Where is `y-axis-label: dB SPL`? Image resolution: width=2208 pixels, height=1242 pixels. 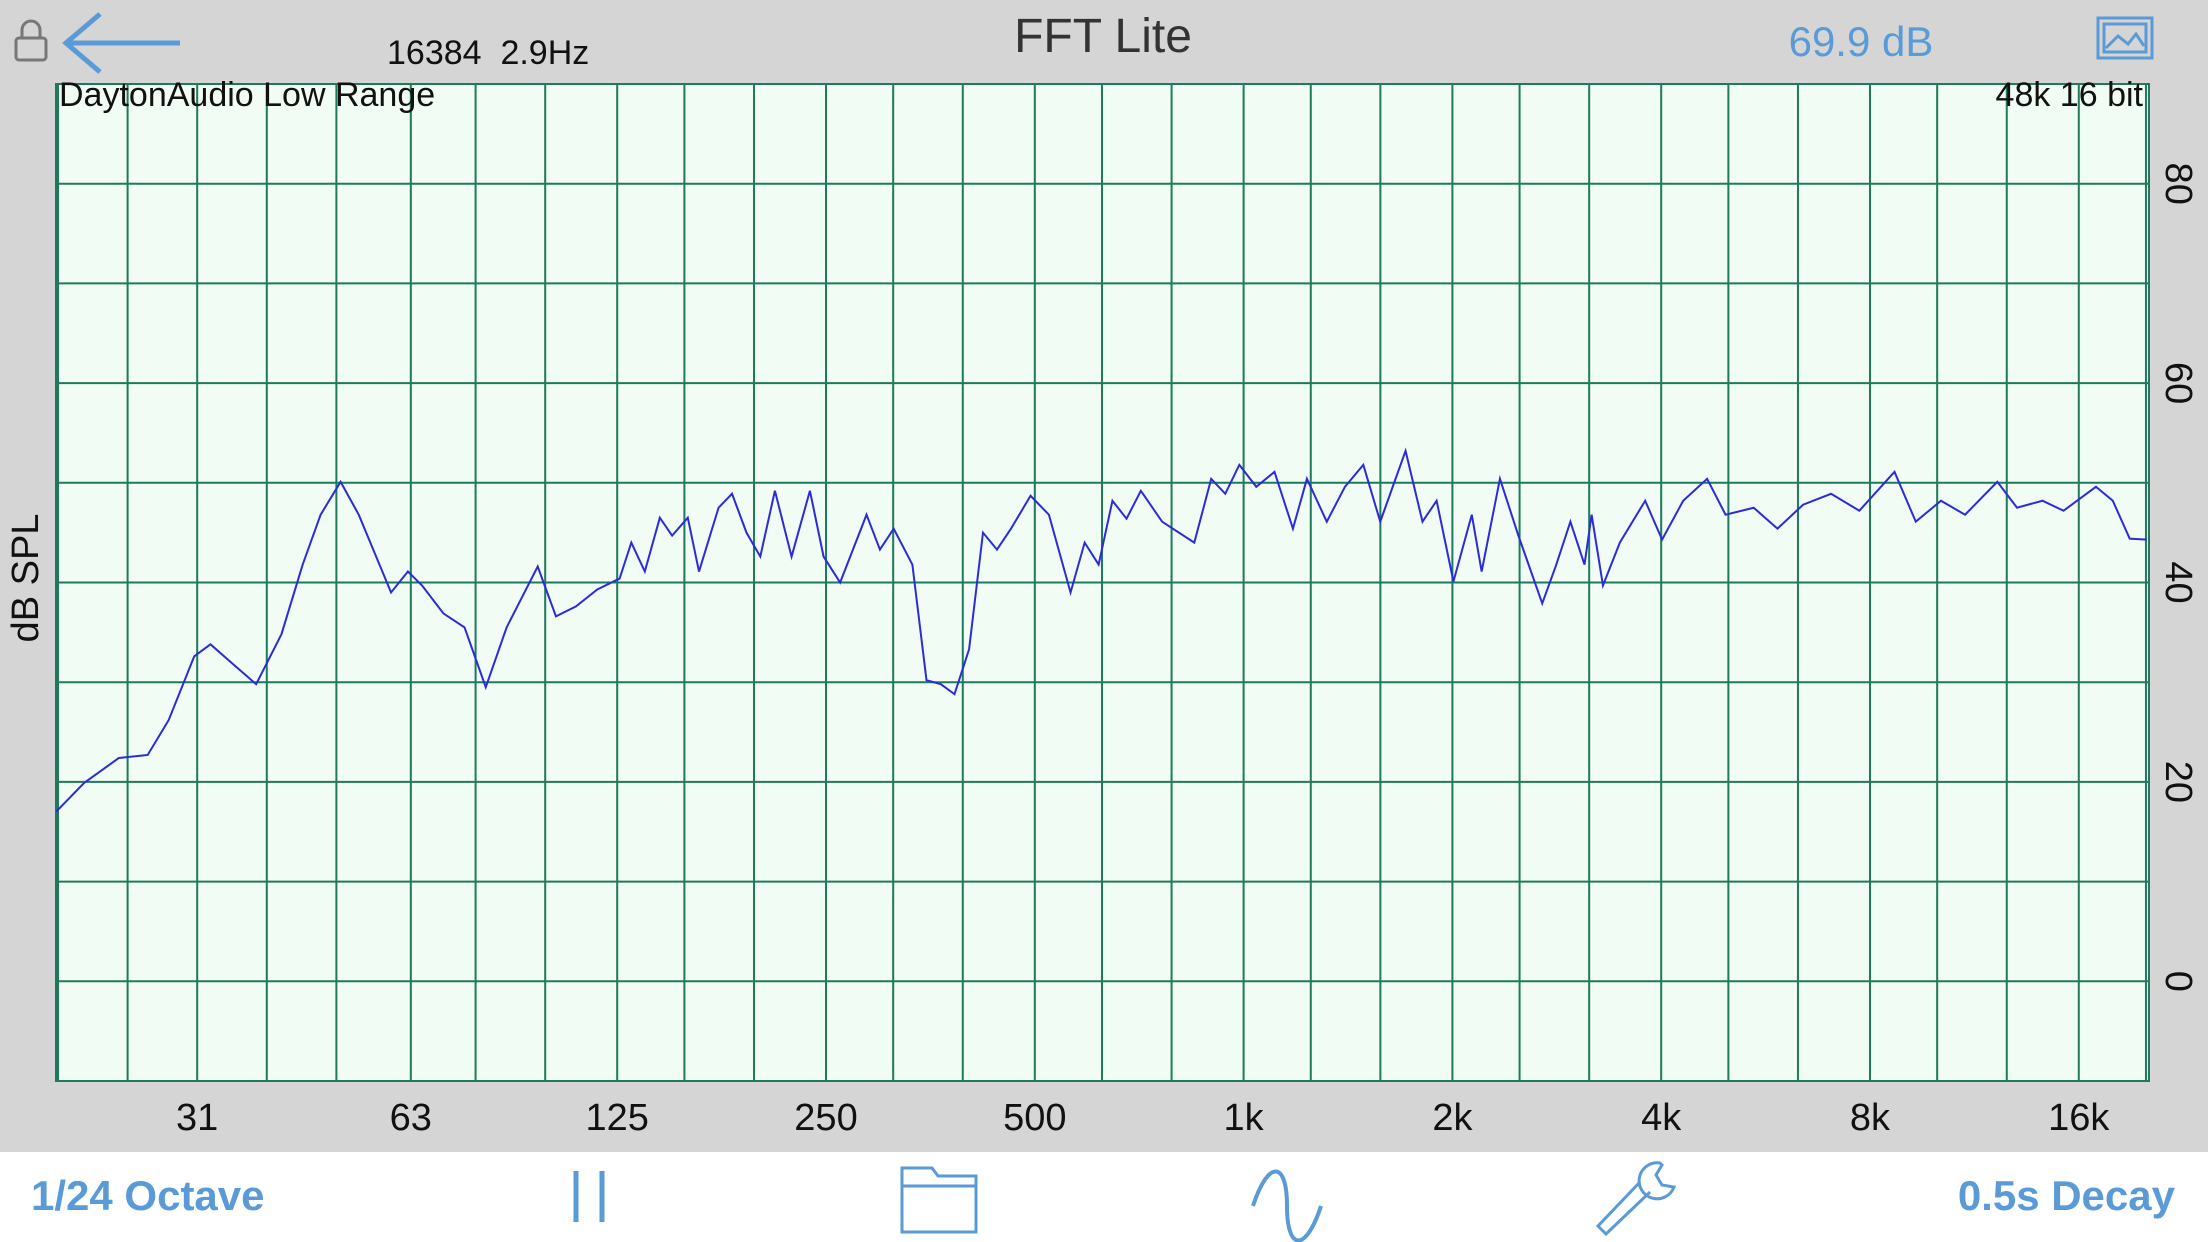 y-axis-label: dB SPL is located at coordinates (26, 578).